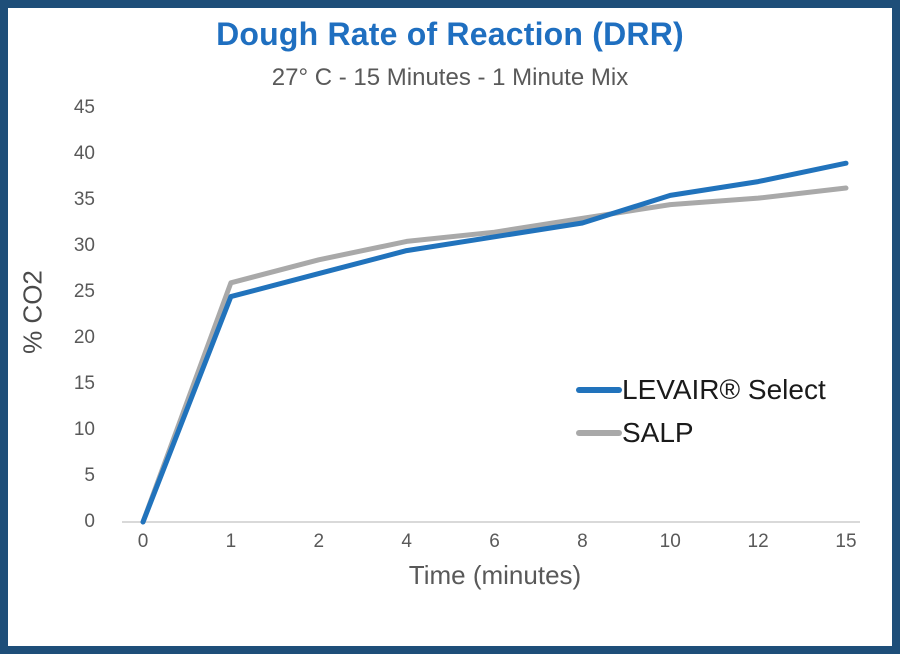  I want to click on x-tick-label: 4, so click(406, 541).